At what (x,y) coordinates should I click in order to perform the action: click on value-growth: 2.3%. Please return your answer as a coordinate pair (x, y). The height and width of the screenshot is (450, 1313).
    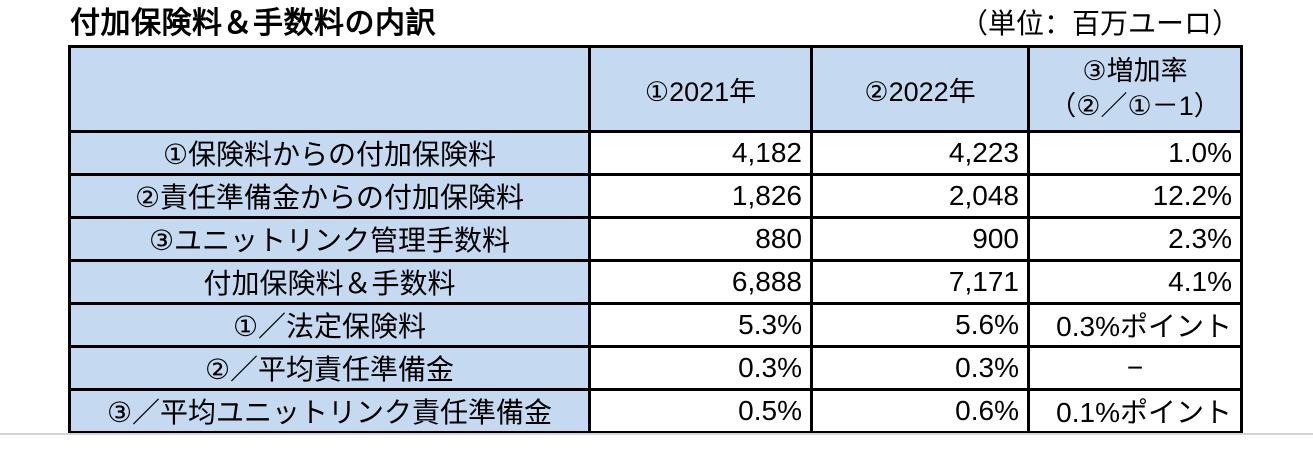
    Looking at the image, I should click on (1135, 239).